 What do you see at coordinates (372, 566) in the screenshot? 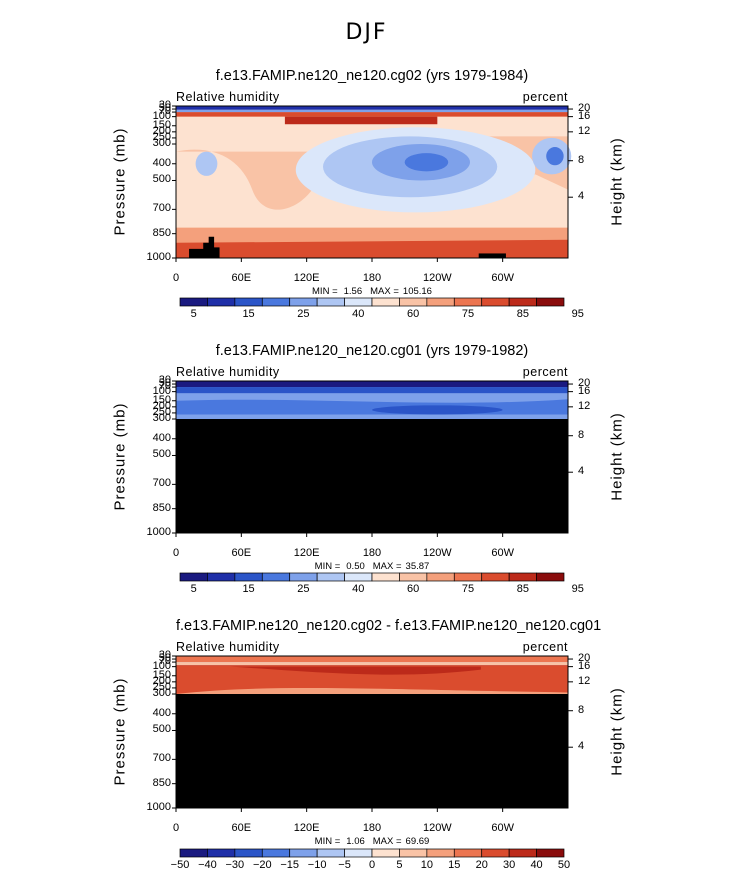
I see `min-max-readout: MIN = 0.50 MAX = 35.87` at bounding box center [372, 566].